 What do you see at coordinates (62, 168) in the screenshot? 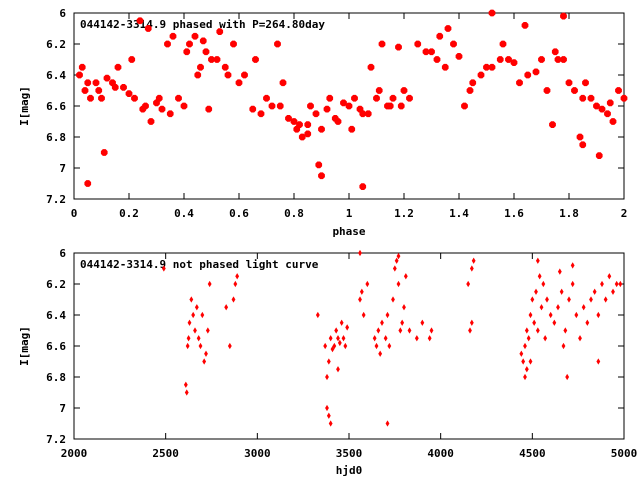
I see `phased-y-tick-label: 7` at bounding box center [62, 168].